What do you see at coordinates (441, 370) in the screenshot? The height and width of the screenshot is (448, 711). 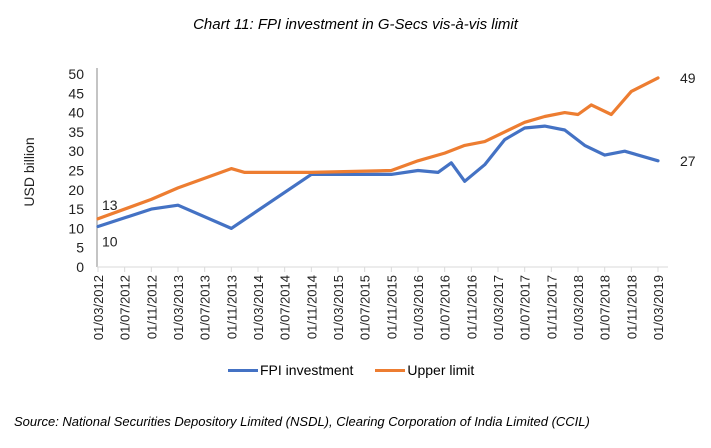 I see `legend-label: Upper limit` at bounding box center [441, 370].